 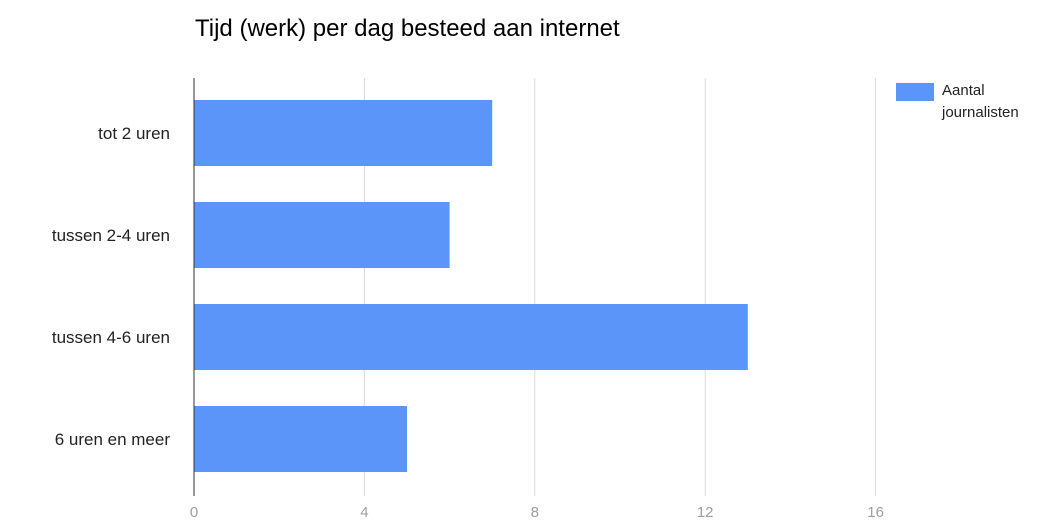 What do you see at coordinates (364, 512) in the screenshot?
I see `x-tick-label-1: 4` at bounding box center [364, 512].